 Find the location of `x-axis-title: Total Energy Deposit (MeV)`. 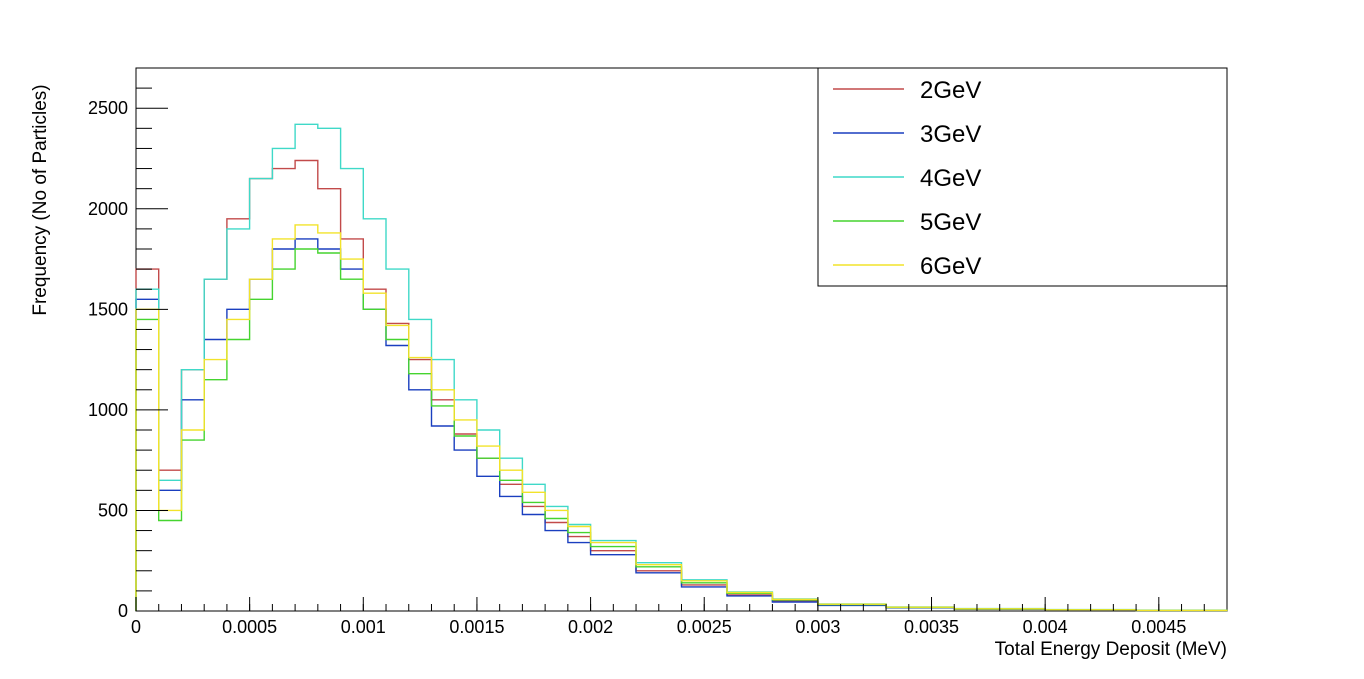

x-axis-title: Total Energy Deposit (MeV) is located at coordinates (1111, 649).